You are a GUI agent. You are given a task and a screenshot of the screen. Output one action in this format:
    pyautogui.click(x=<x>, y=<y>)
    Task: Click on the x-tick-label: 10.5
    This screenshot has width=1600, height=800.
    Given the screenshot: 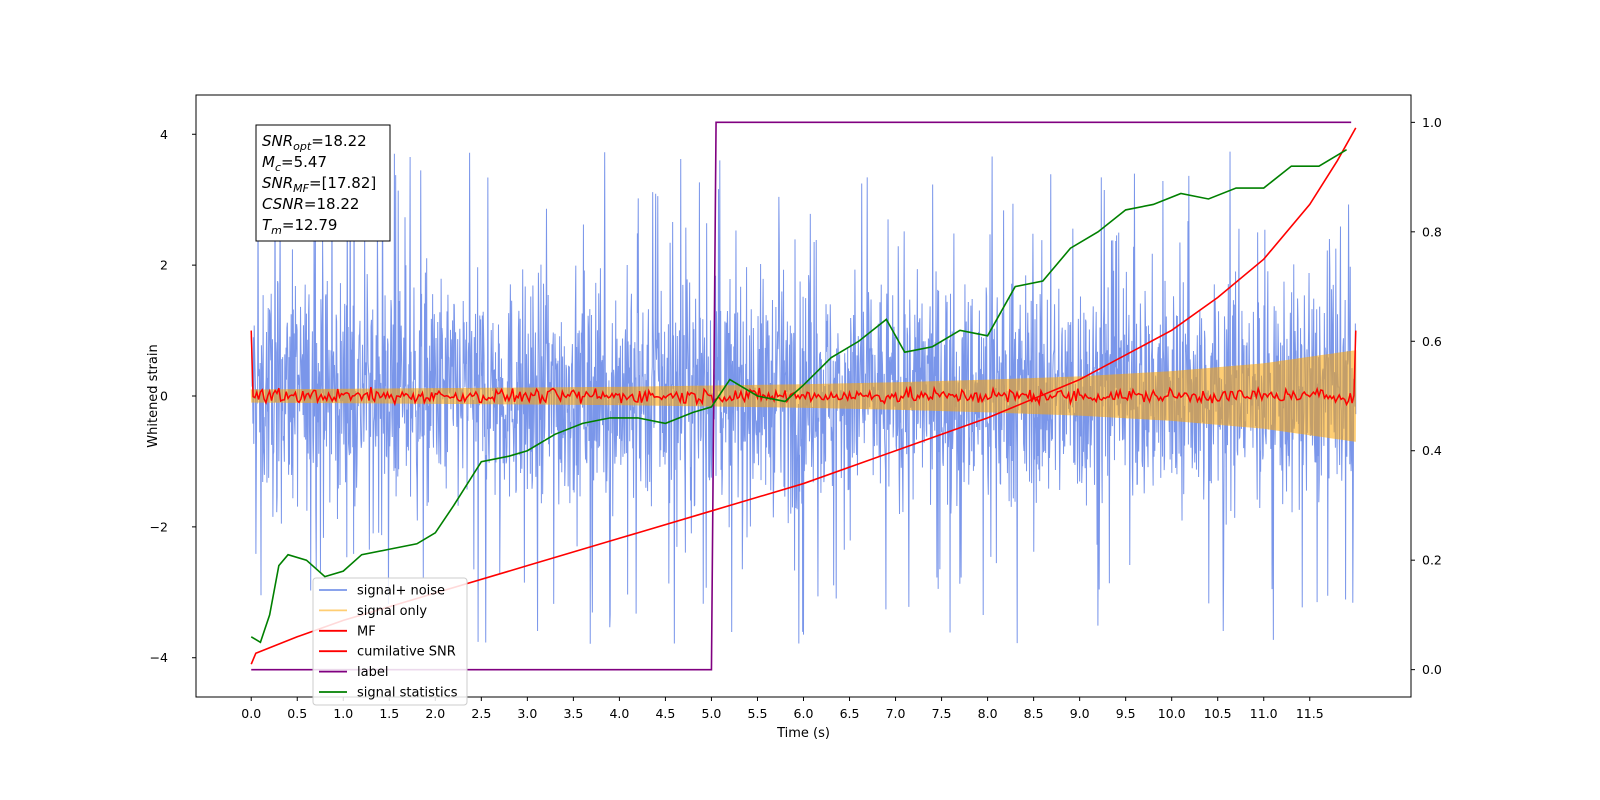 What is the action you would take?
    pyautogui.click(x=1218, y=713)
    